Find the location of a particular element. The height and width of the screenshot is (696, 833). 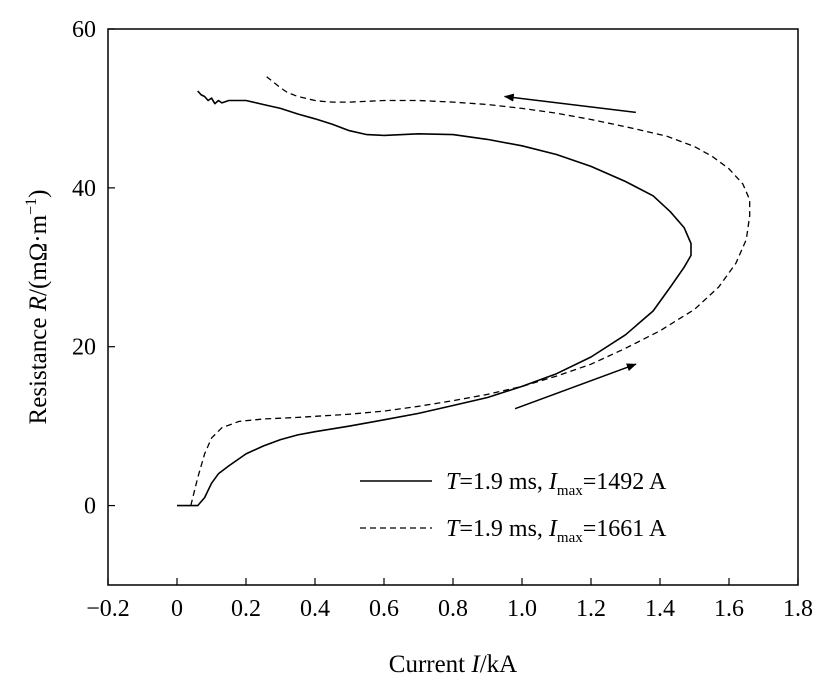

x-tick-label: 0.6 is located at coordinates (384, 609).